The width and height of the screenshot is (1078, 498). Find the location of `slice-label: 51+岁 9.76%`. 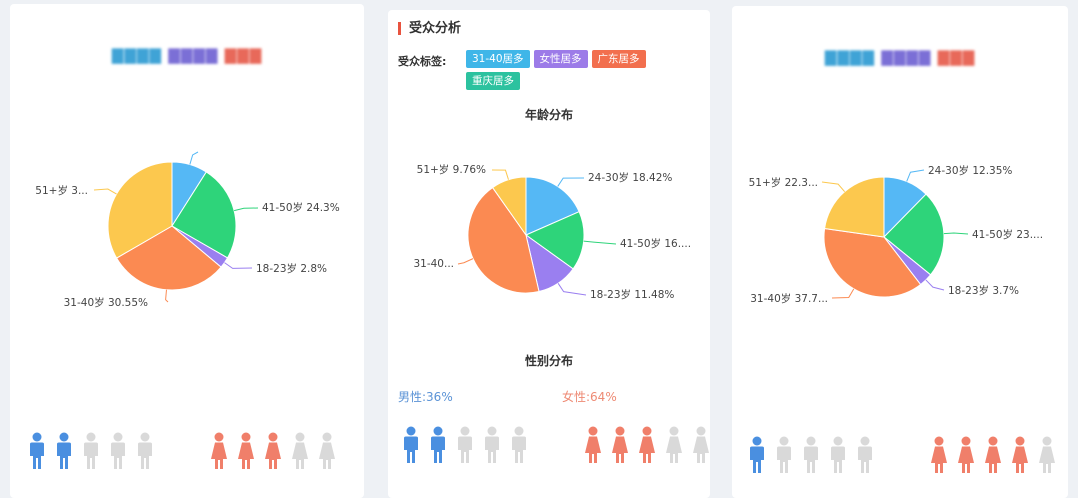

slice-label: 51+岁 9.76% is located at coordinates (451, 169).